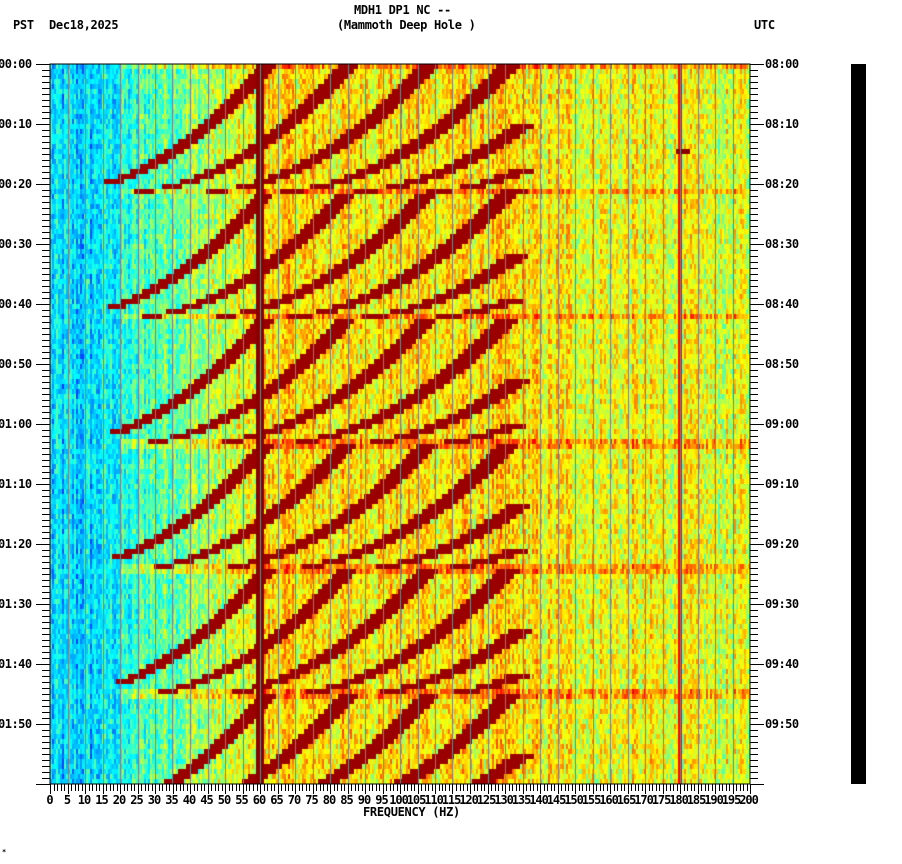  I want to click on amplitude-bar, so click(858, 424).